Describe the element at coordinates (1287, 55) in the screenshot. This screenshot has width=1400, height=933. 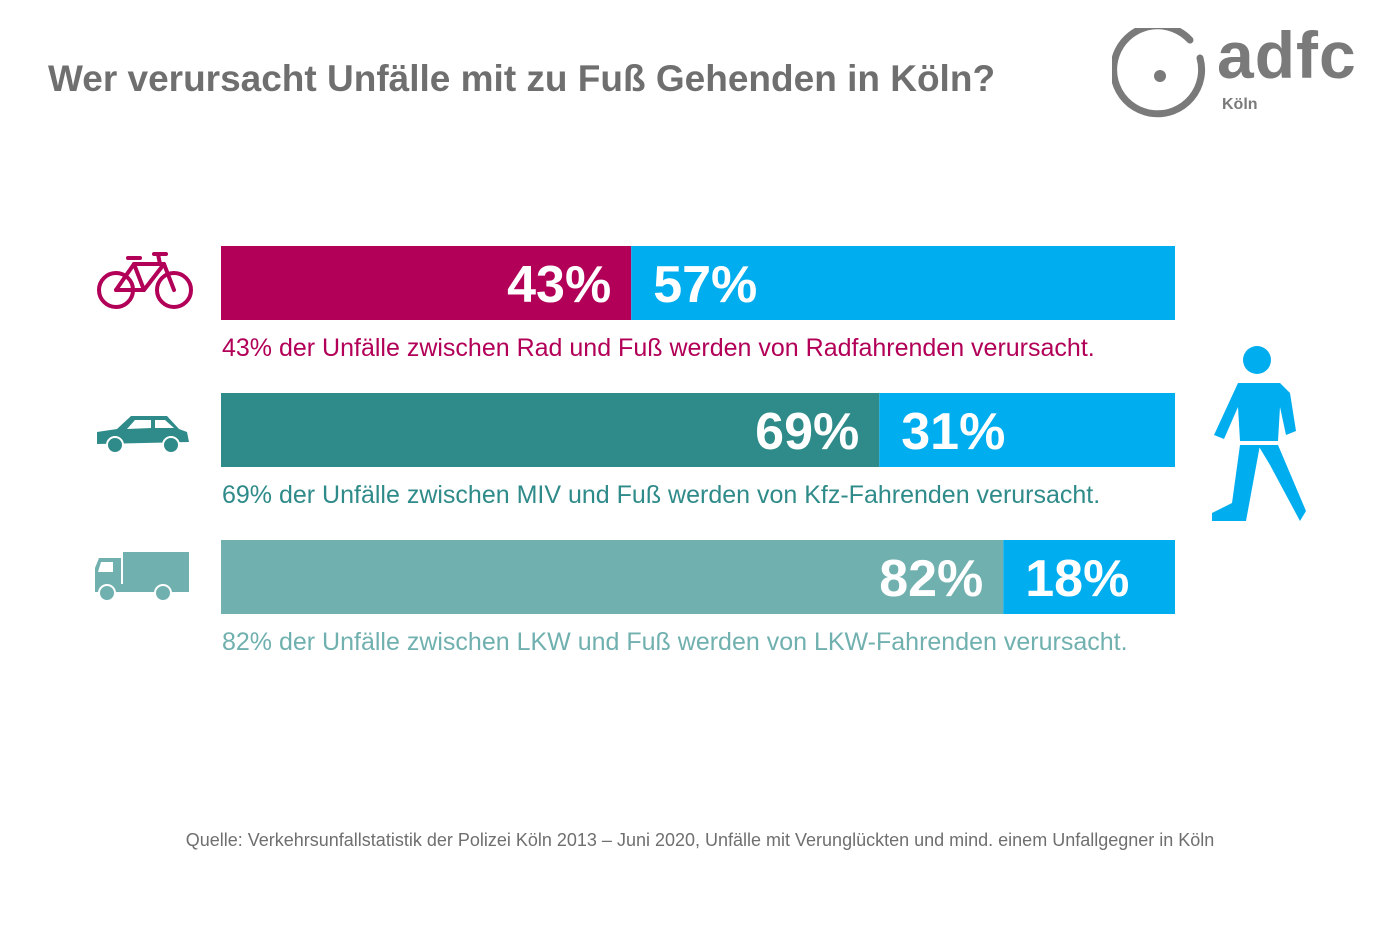
I see `logo-wordmark: adfc` at that location.